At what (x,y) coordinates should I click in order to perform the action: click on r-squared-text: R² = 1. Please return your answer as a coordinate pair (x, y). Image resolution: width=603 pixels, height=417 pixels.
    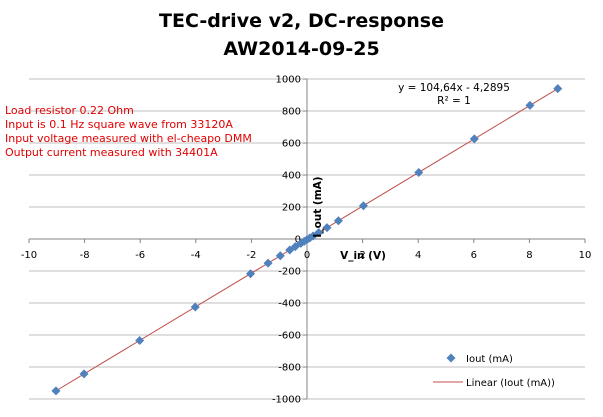
    Looking at the image, I should click on (454, 101).